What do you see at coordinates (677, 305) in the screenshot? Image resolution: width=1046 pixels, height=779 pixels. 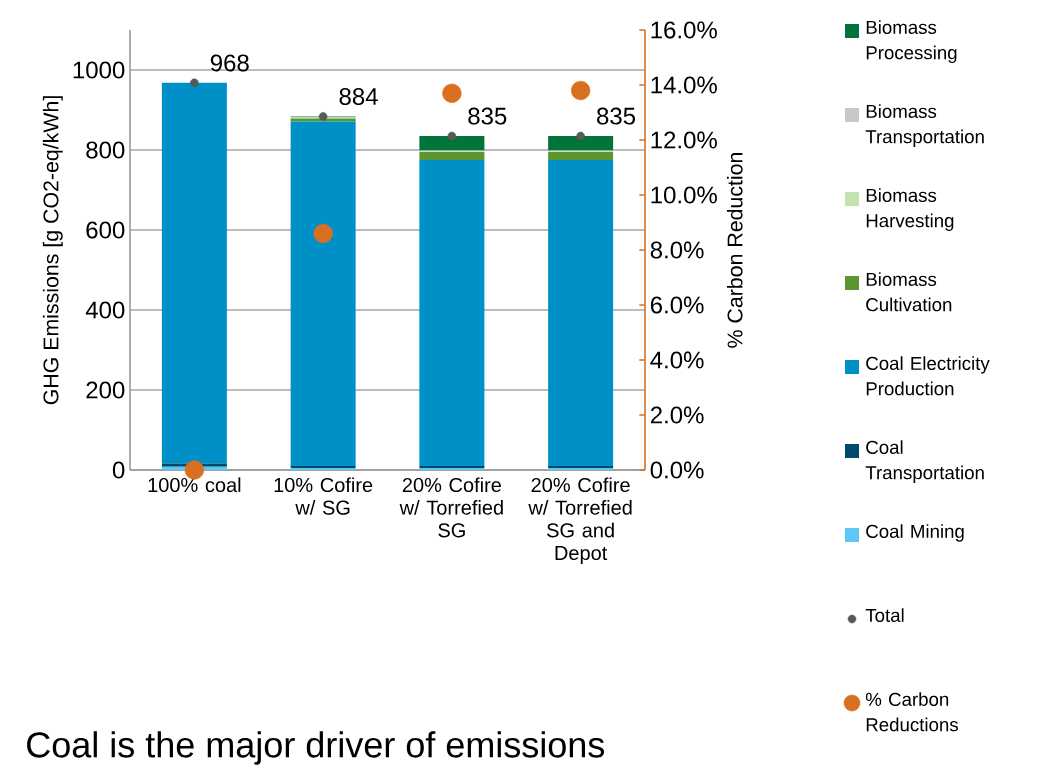 I see `y2-tick-label: 6.0%` at bounding box center [677, 305].